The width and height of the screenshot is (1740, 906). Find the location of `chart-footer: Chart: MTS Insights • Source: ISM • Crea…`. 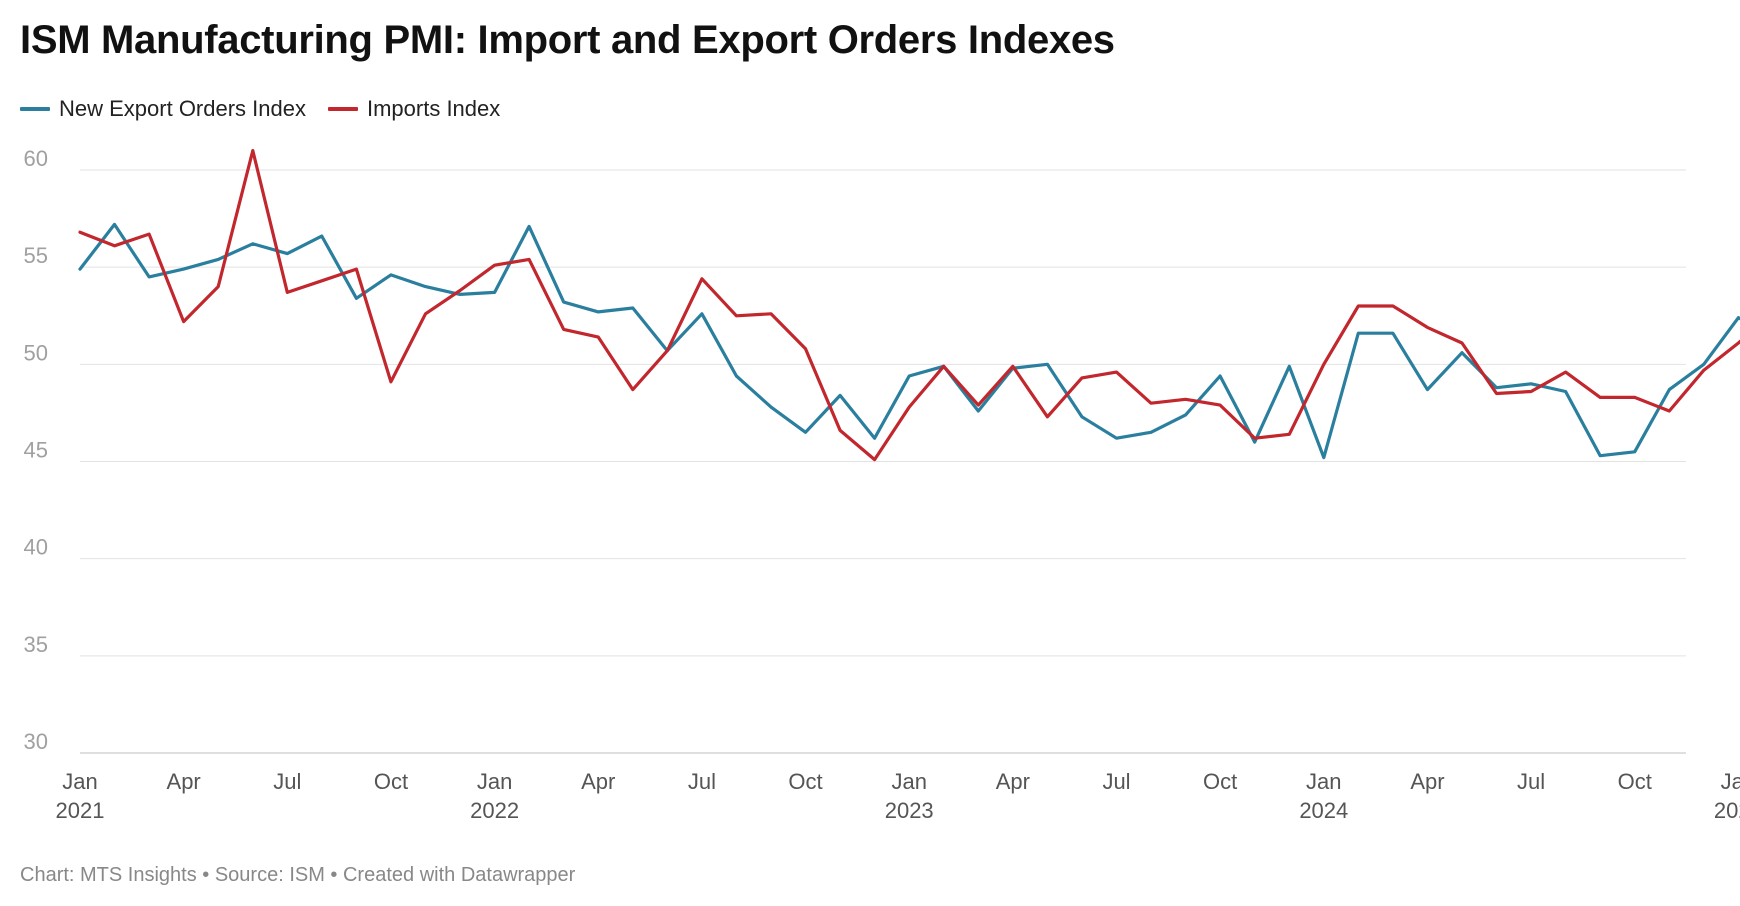

chart-footer: Chart: MTS Insights • Source: ISM • Crea… is located at coordinates (298, 875).